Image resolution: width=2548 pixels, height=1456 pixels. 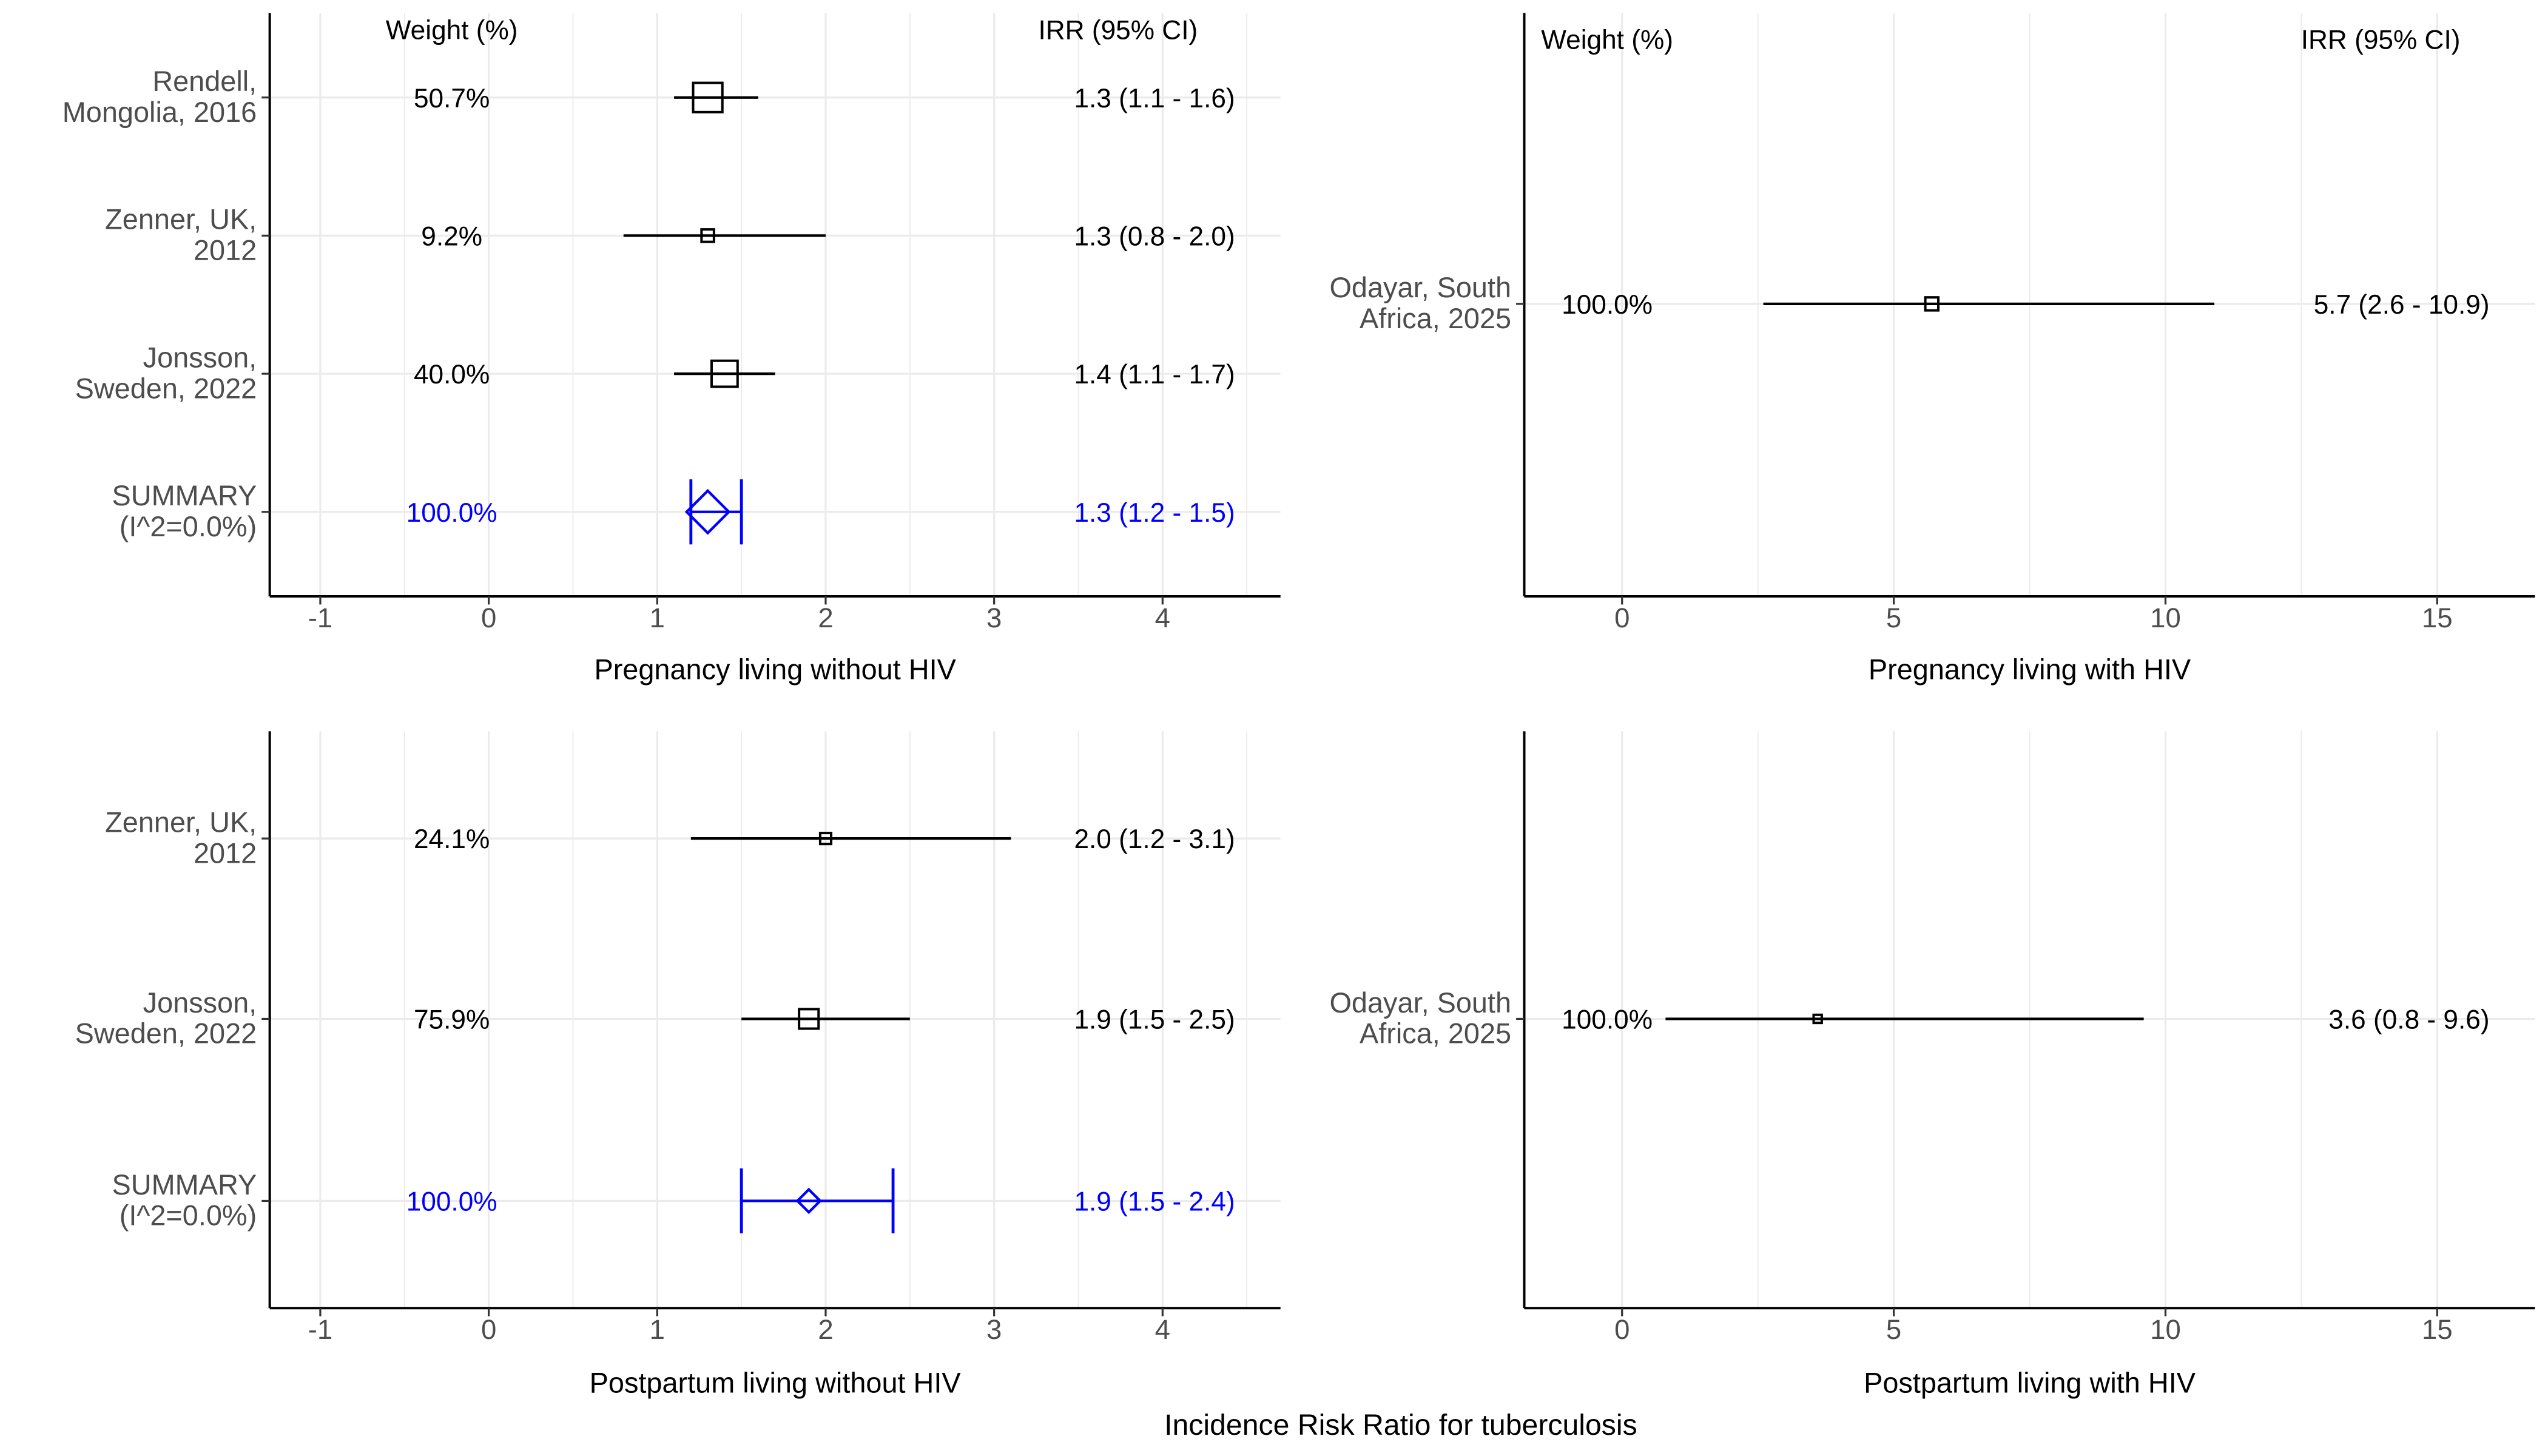 What do you see at coordinates (670, 235) in the screenshot?
I see `study-row: Zenner, UK, 2012 9.2% 1.3 (0.8 - 2.0)` at bounding box center [670, 235].